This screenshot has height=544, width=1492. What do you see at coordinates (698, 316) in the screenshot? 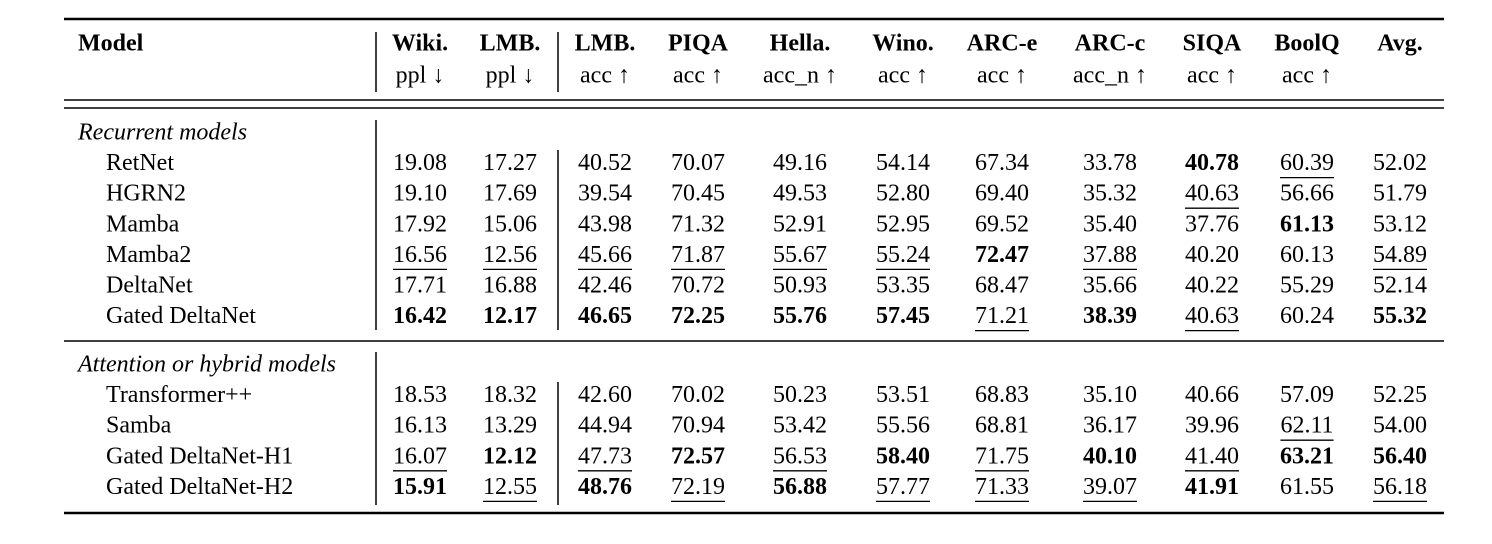
I see `cell-value: 72.25` at bounding box center [698, 316].